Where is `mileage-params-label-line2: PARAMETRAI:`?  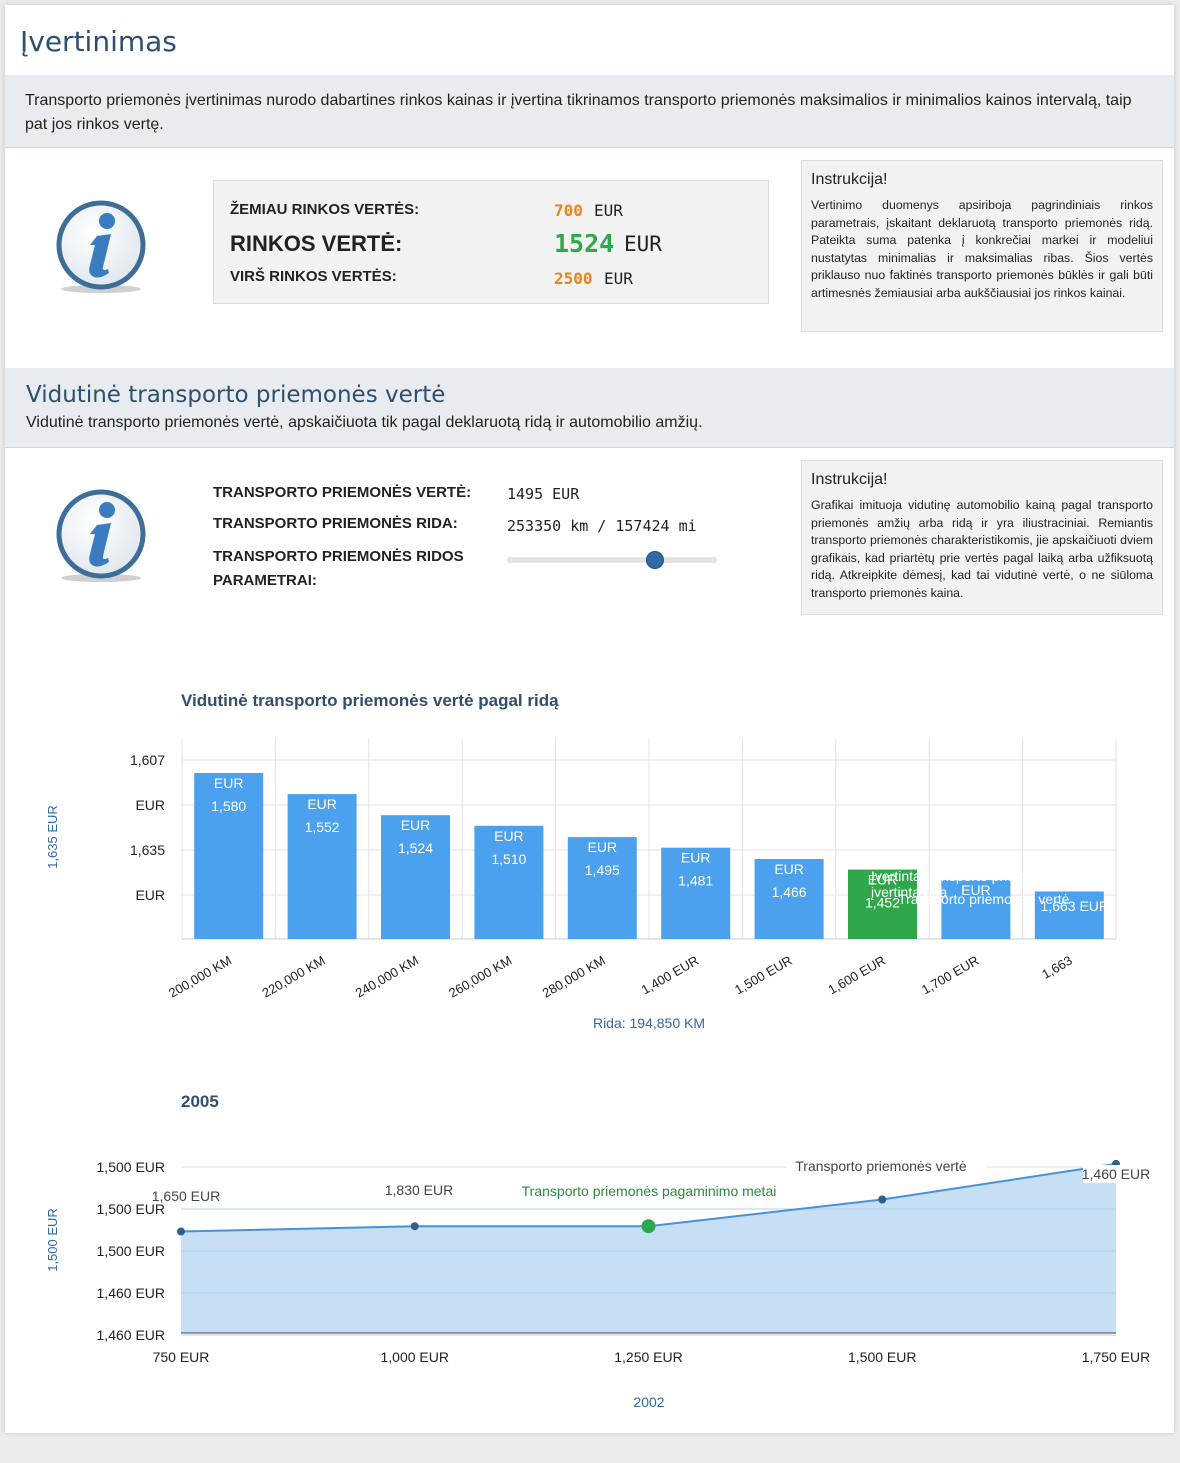
mileage-params-label-line2: PARAMETRAI: is located at coordinates (265, 580).